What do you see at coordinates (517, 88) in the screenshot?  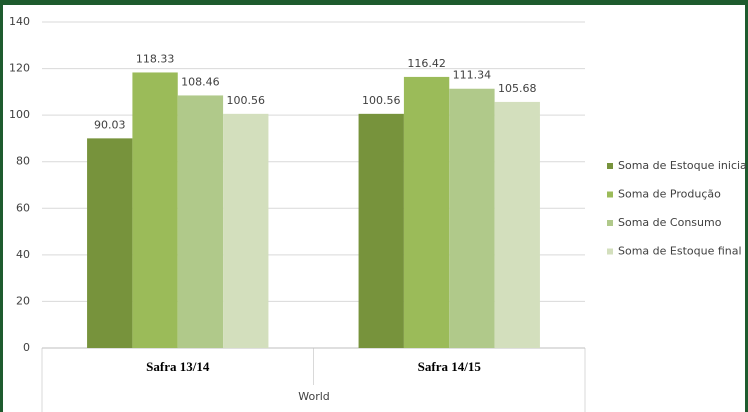 I see `data-label: 105.68` at bounding box center [517, 88].